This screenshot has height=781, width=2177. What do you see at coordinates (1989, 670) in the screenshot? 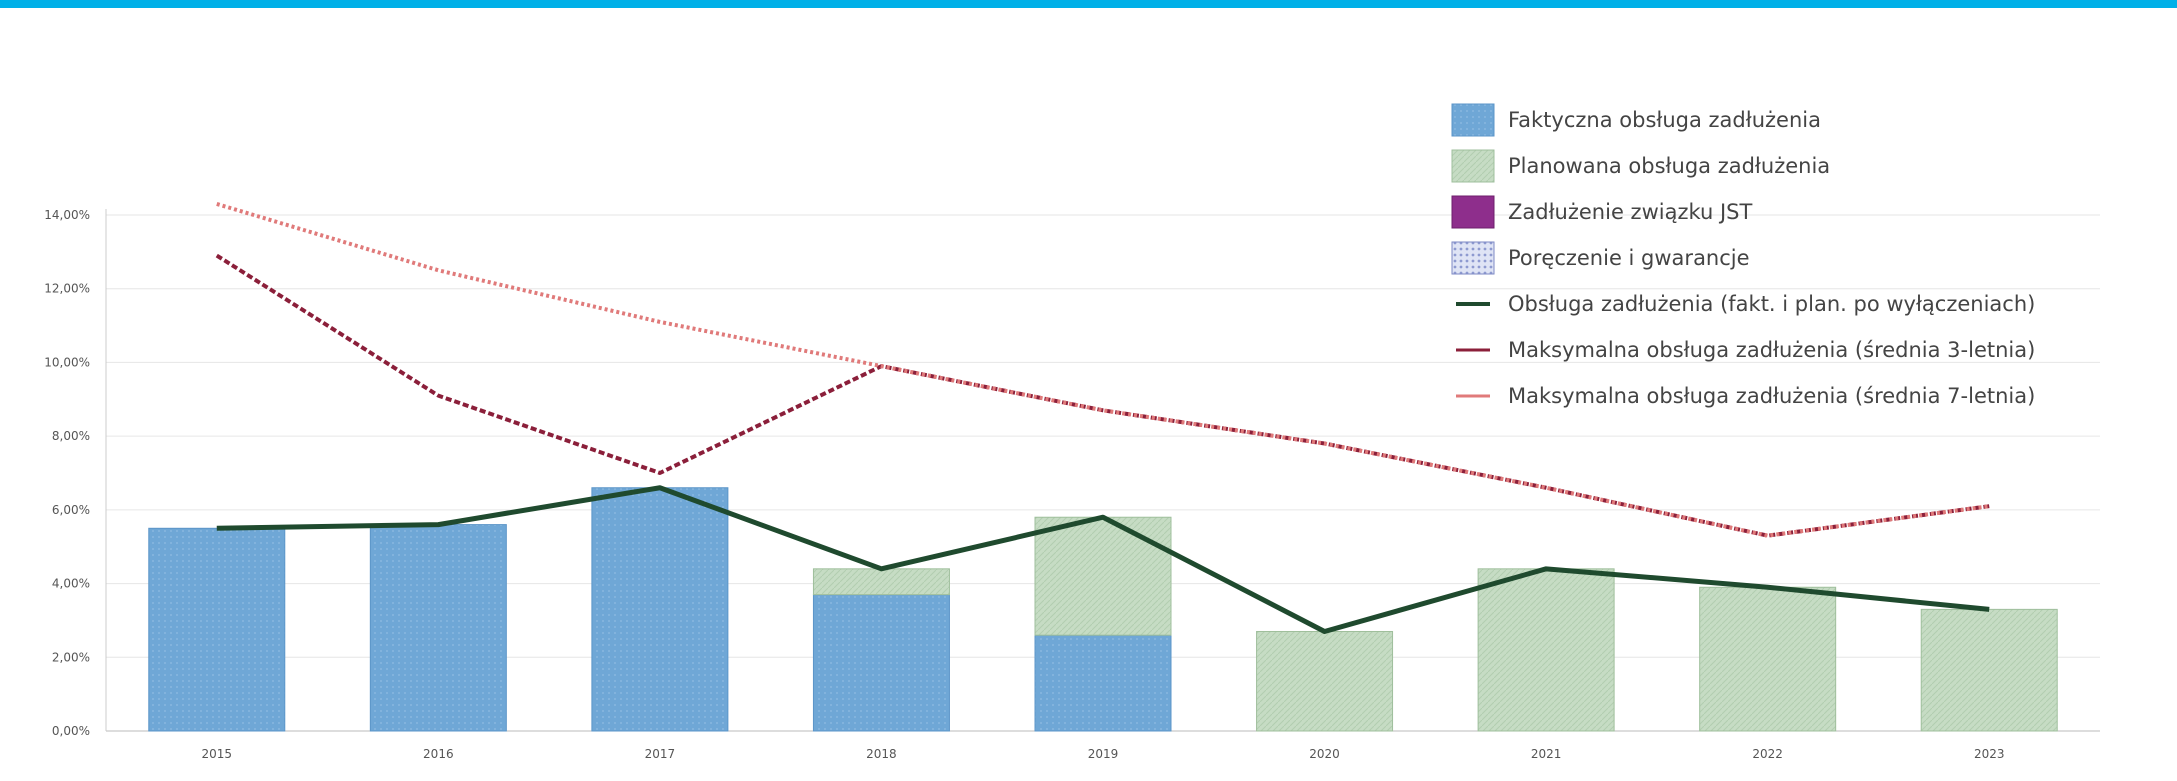
I see `bar-planned-2023` at bounding box center [1989, 670].